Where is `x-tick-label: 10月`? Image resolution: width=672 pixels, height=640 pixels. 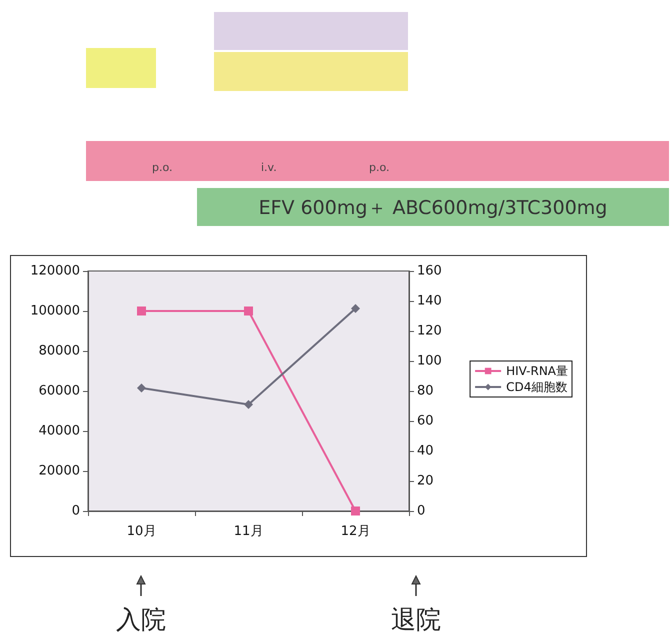 x-tick-label: 10月 is located at coordinates (141, 531).